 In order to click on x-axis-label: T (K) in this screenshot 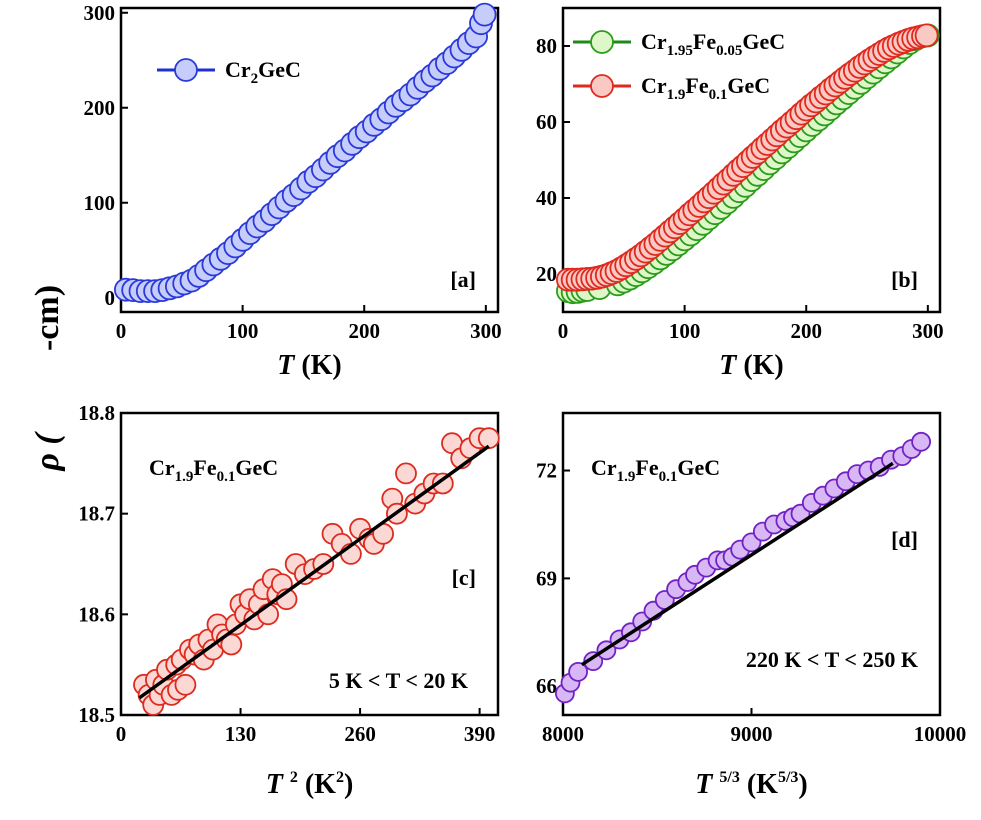, I will do `click(309, 365)`.